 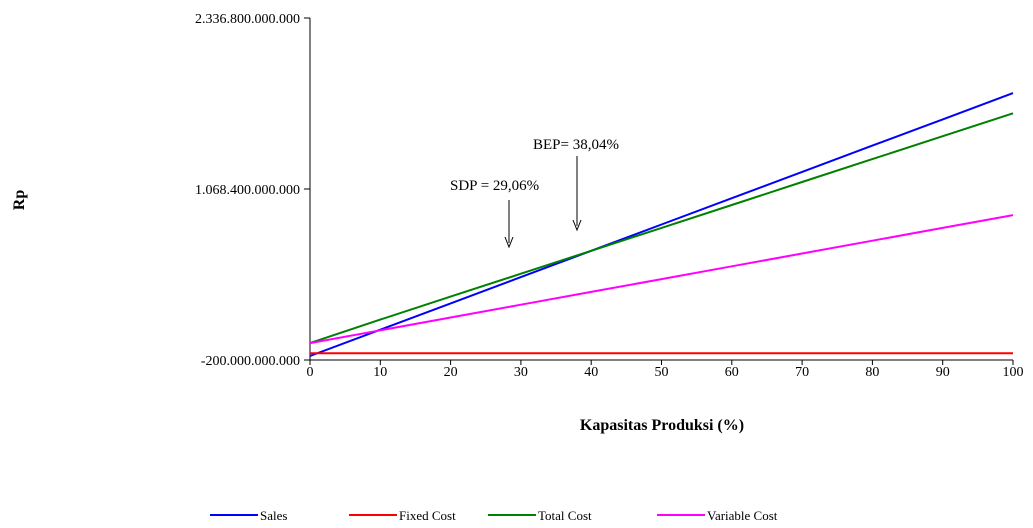 I want to click on x-tick-label: 100, so click(x=1013, y=372).